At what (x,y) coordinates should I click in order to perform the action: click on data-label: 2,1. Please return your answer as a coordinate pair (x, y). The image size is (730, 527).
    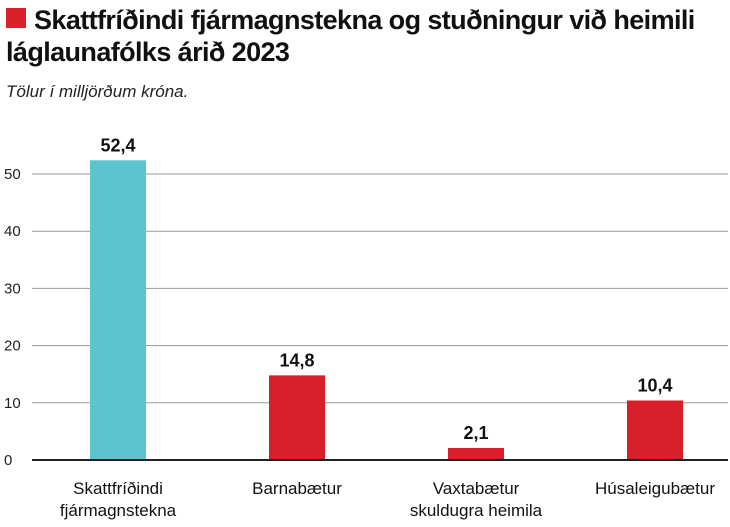
    Looking at the image, I should click on (475, 433).